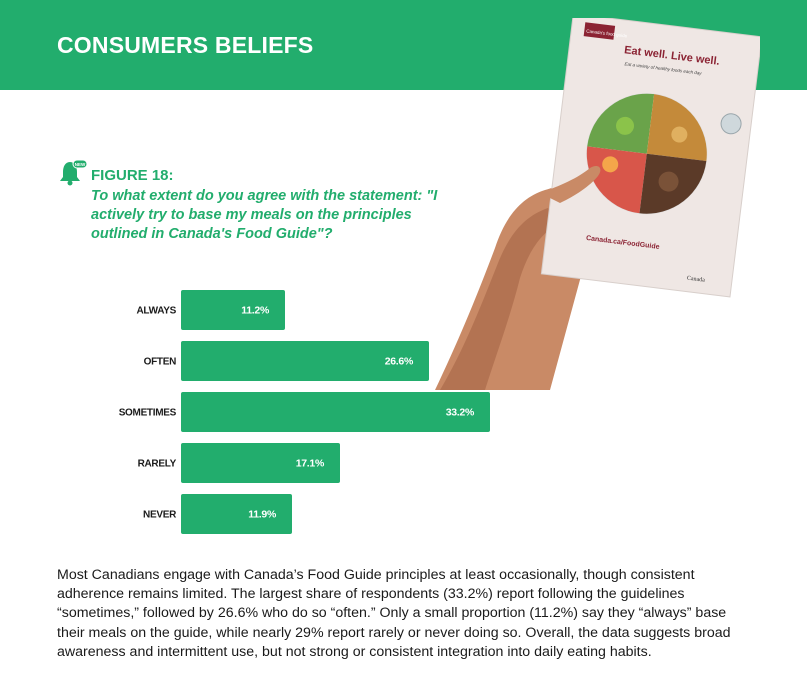 The image size is (807, 687). Describe the element at coordinates (157, 464) in the screenshot. I see `category-label-rarely: RARELY` at that location.